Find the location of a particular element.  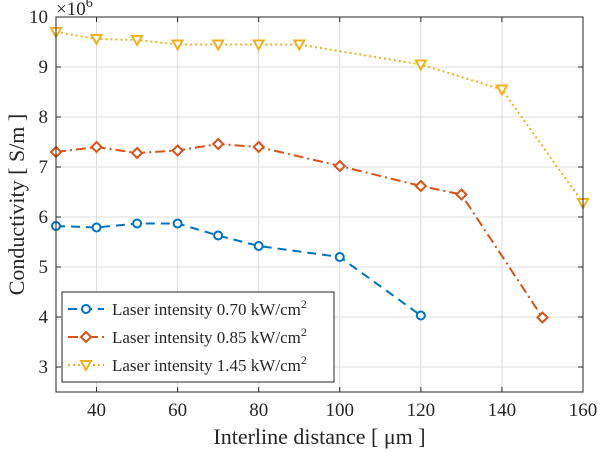

y-tick-label: 4 is located at coordinates (44, 317).